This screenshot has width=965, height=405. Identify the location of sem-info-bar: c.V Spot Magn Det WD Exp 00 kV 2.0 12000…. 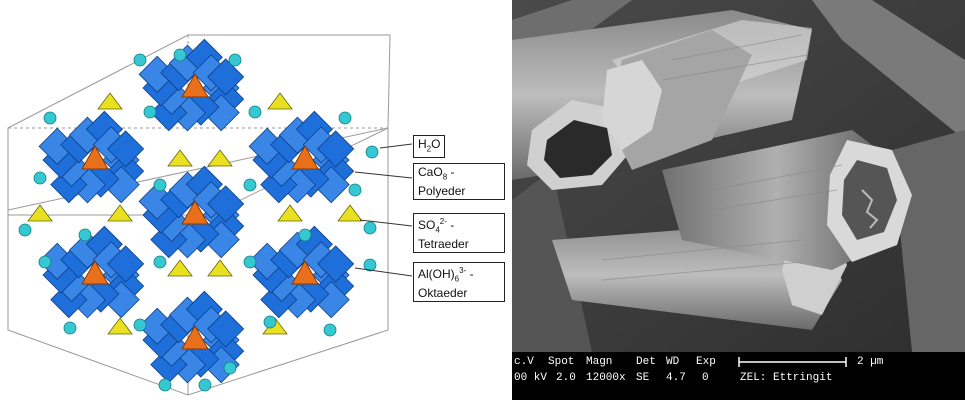
(738, 376).